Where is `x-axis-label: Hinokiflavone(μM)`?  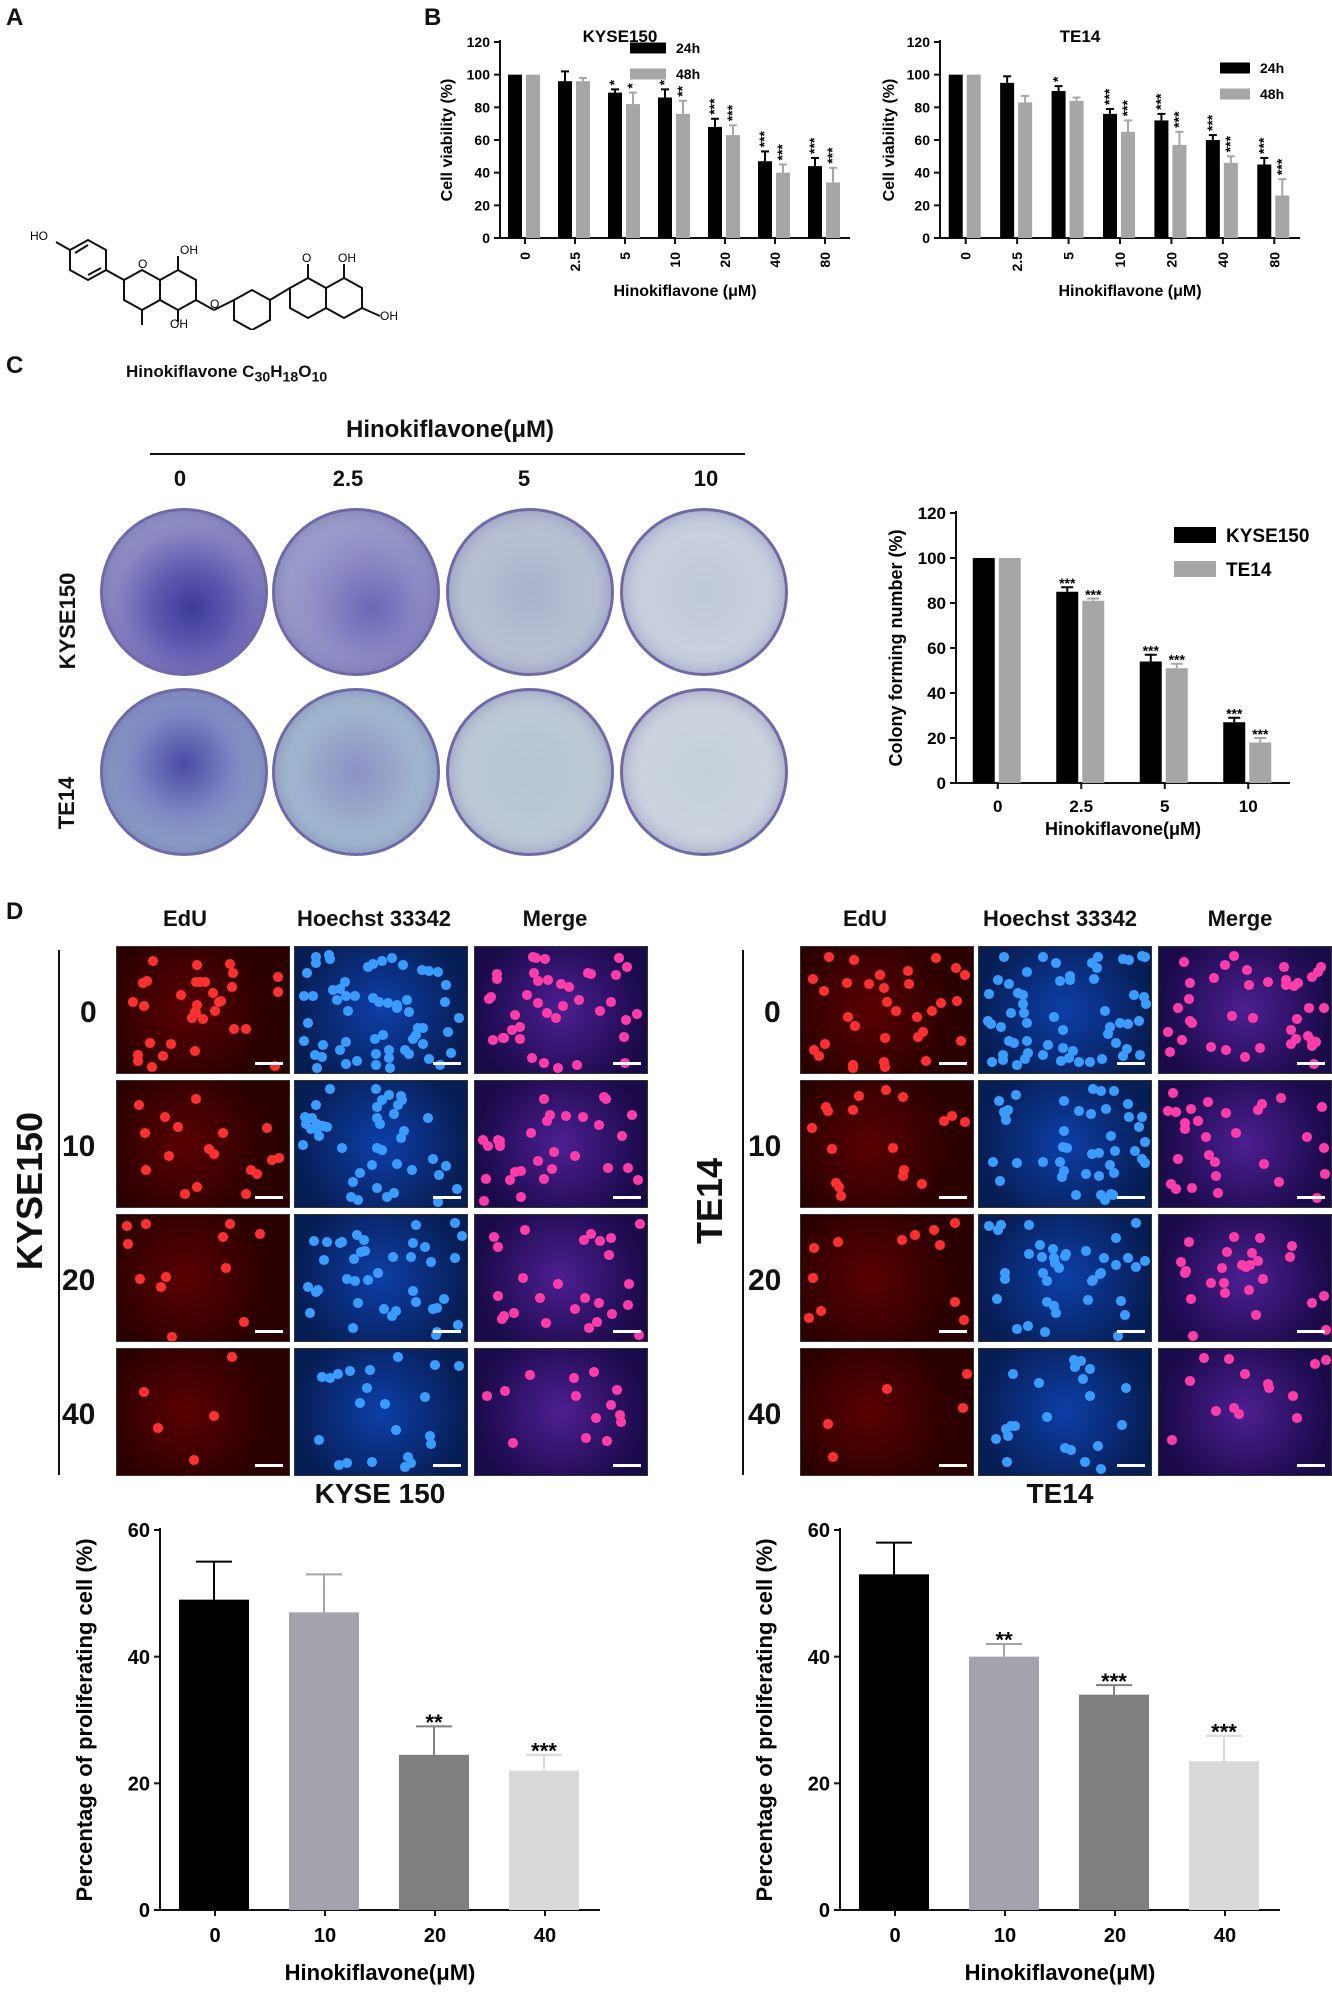
x-axis-label: Hinokiflavone(μM) is located at coordinates (1060, 1972).